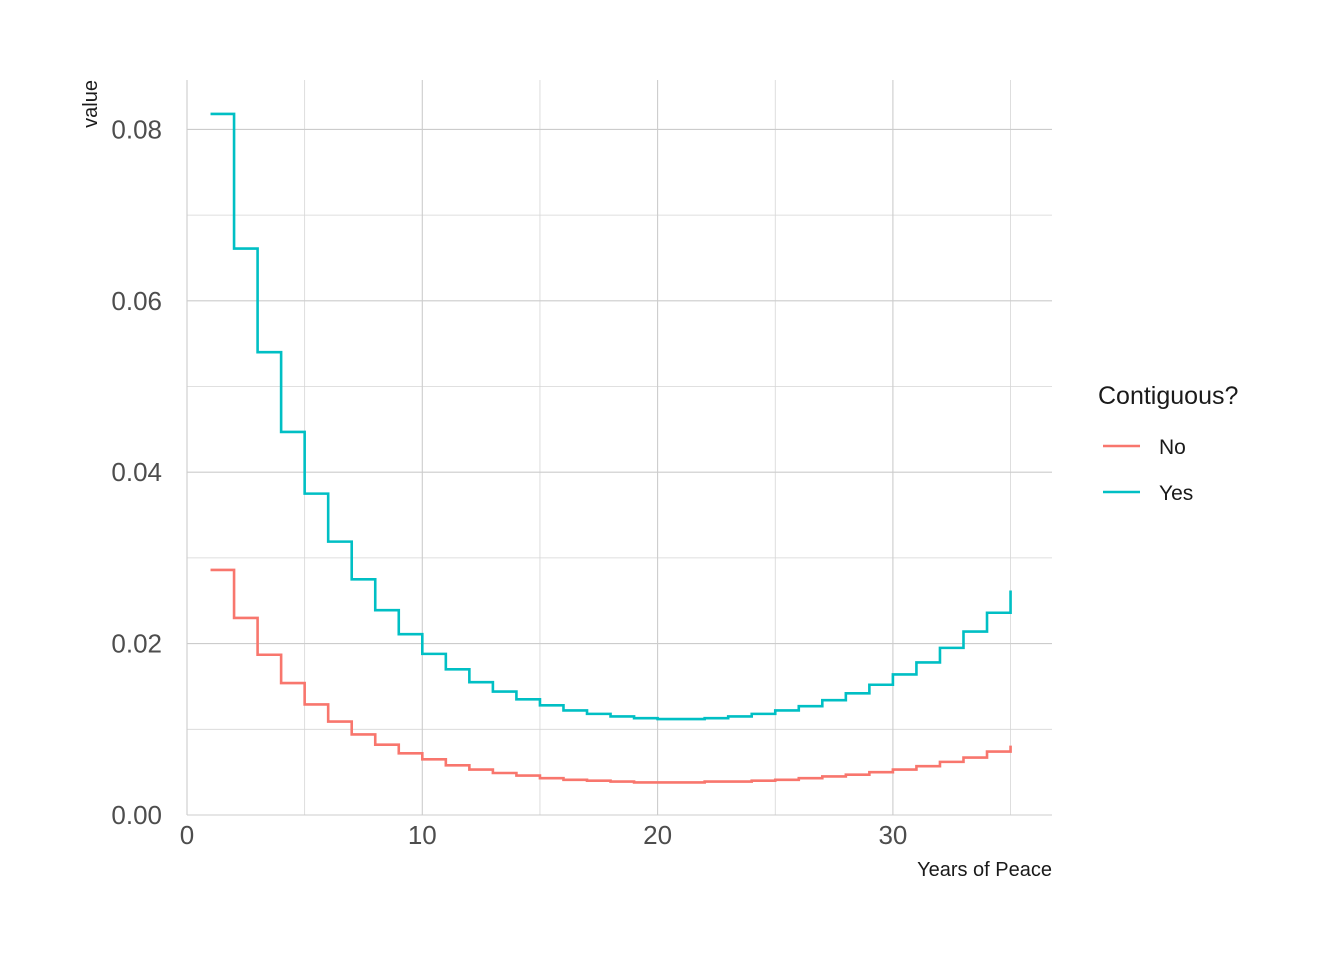  What do you see at coordinates (544, 835) in the screenshot?
I see `x-axis-ticks: 0 10 20 30` at bounding box center [544, 835].